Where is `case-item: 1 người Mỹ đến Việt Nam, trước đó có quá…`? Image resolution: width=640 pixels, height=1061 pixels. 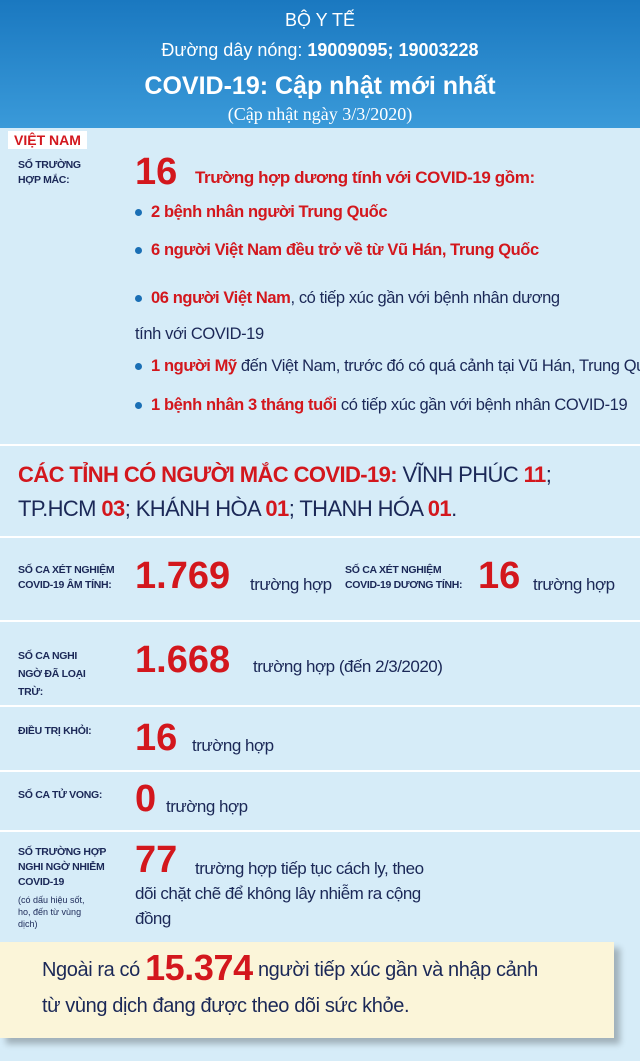
case-item: 1 người Mỹ đến Việt Nam, trước đó có quá… is located at coordinates (387, 366).